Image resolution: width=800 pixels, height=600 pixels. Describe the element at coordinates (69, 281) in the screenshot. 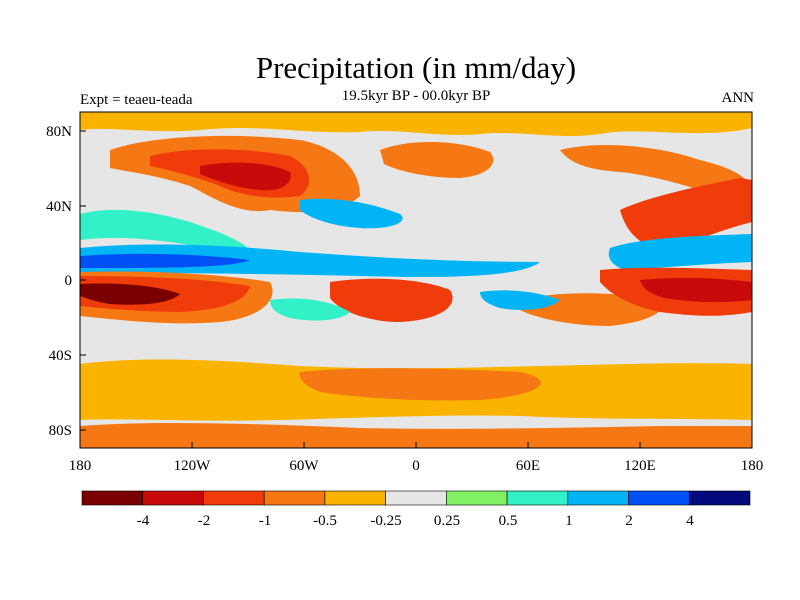

I see `y-tick-label: 0` at that location.